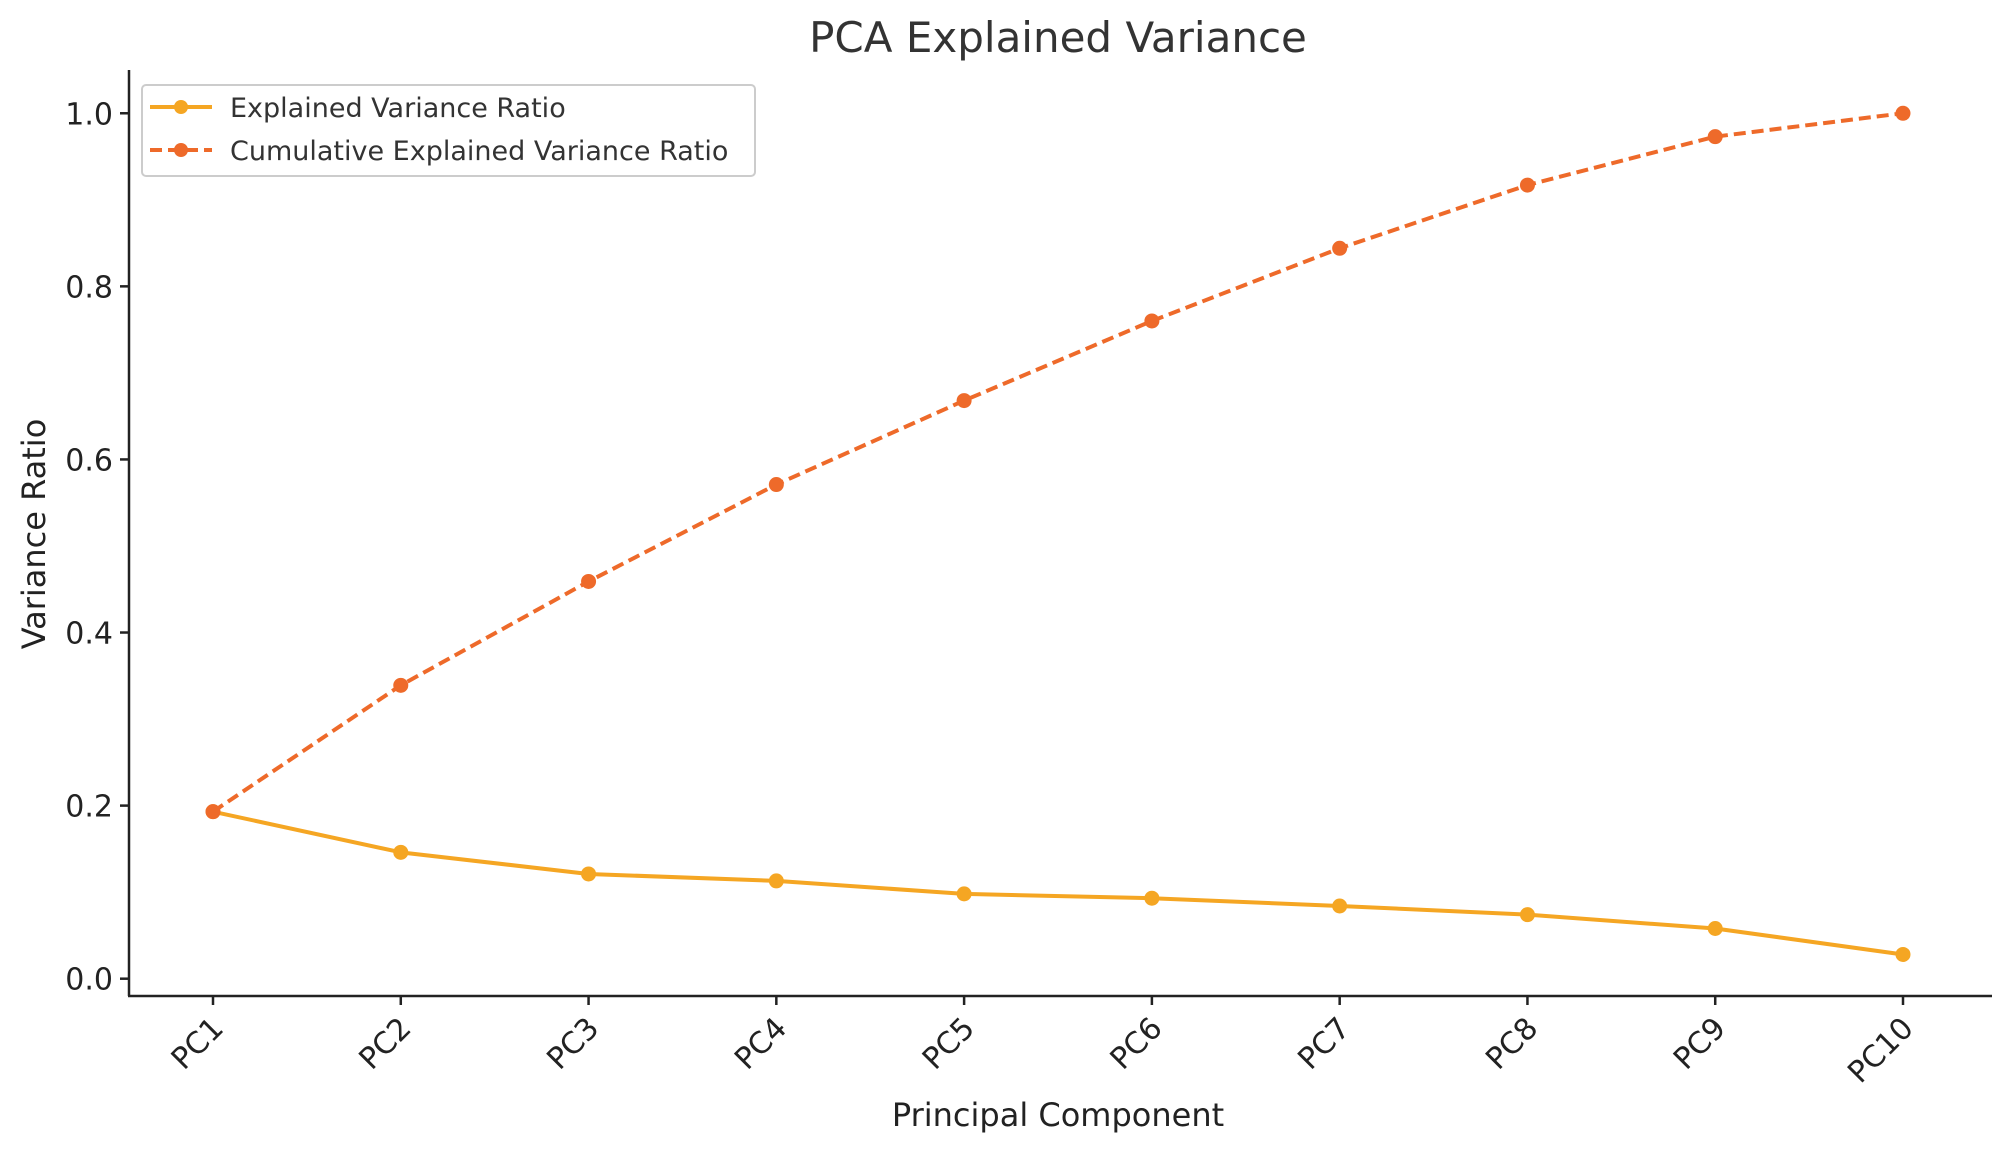 The width and height of the screenshot is (2007, 1152). What do you see at coordinates (89, 980) in the screenshot?
I see `y-tick-label: 0.0` at bounding box center [89, 980].